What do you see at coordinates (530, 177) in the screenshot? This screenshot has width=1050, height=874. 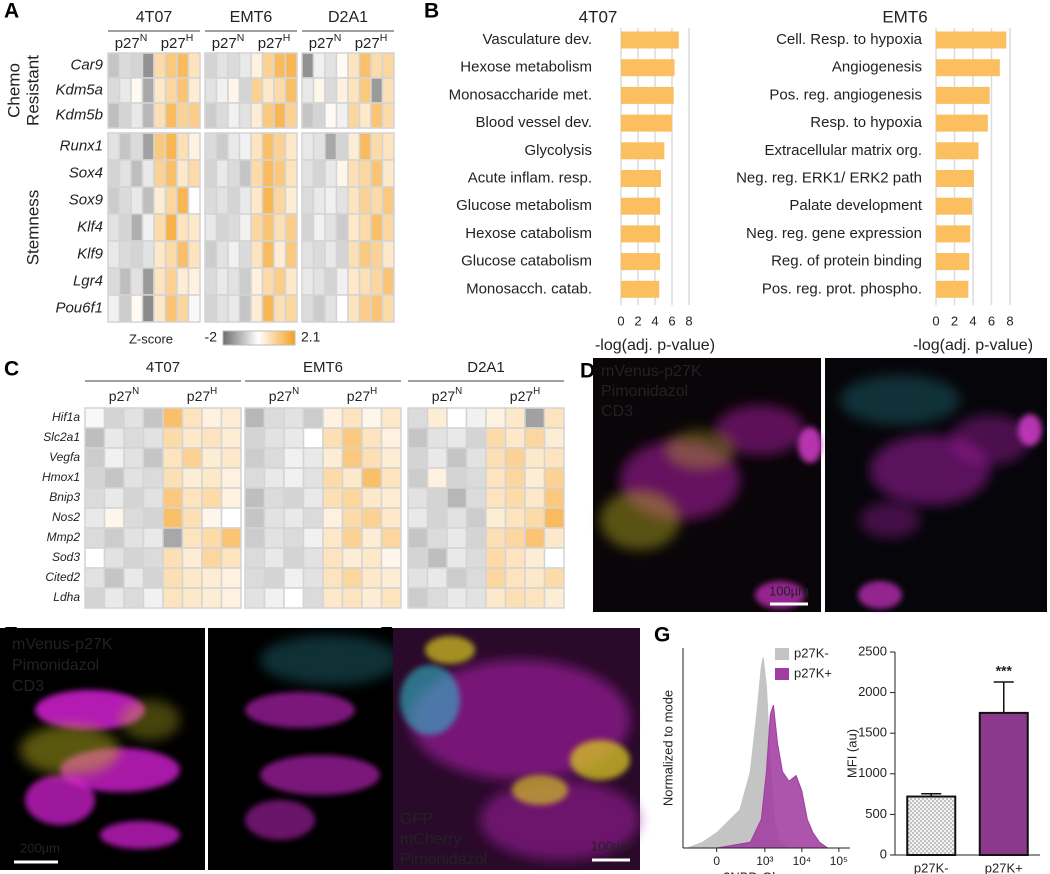 I see `category-label: Acute inflam. resp.` at bounding box center [530, 177].